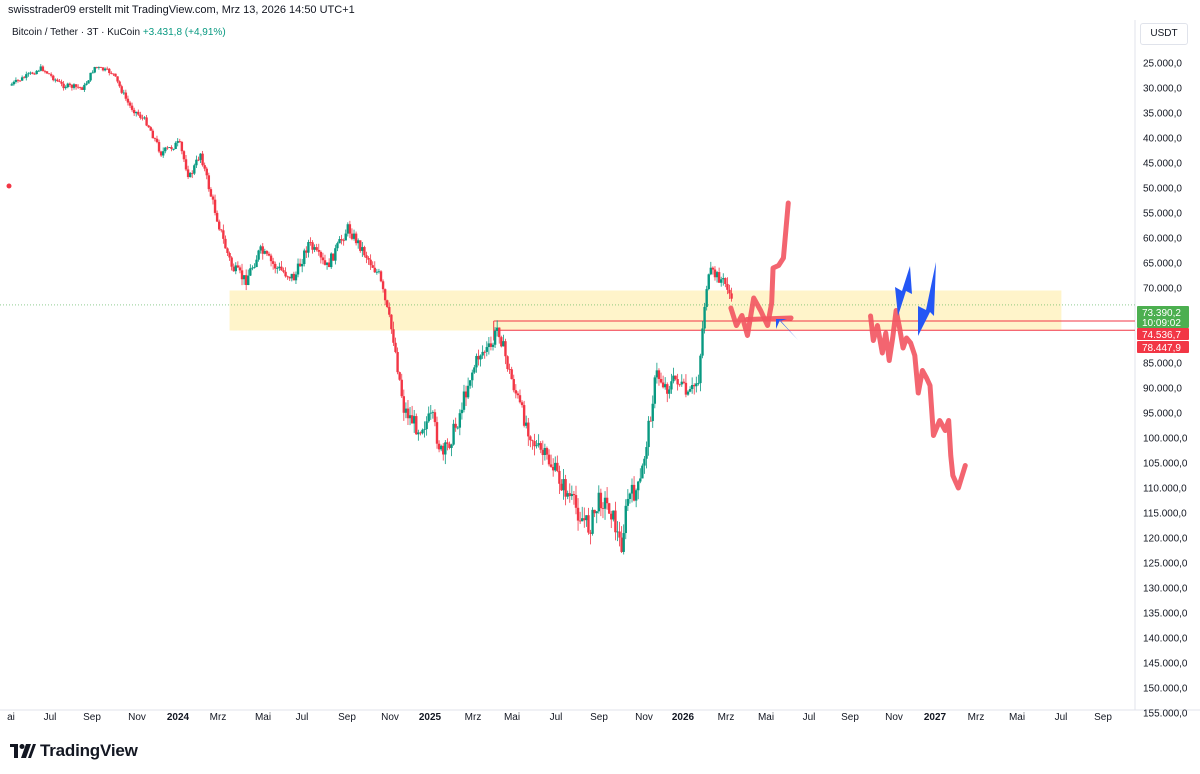 The width and height of the screenshot is (1200, 774). Describe the element at coordinates (1164, 34) in the screenshot. I see `currency-button: USDT` at that location.